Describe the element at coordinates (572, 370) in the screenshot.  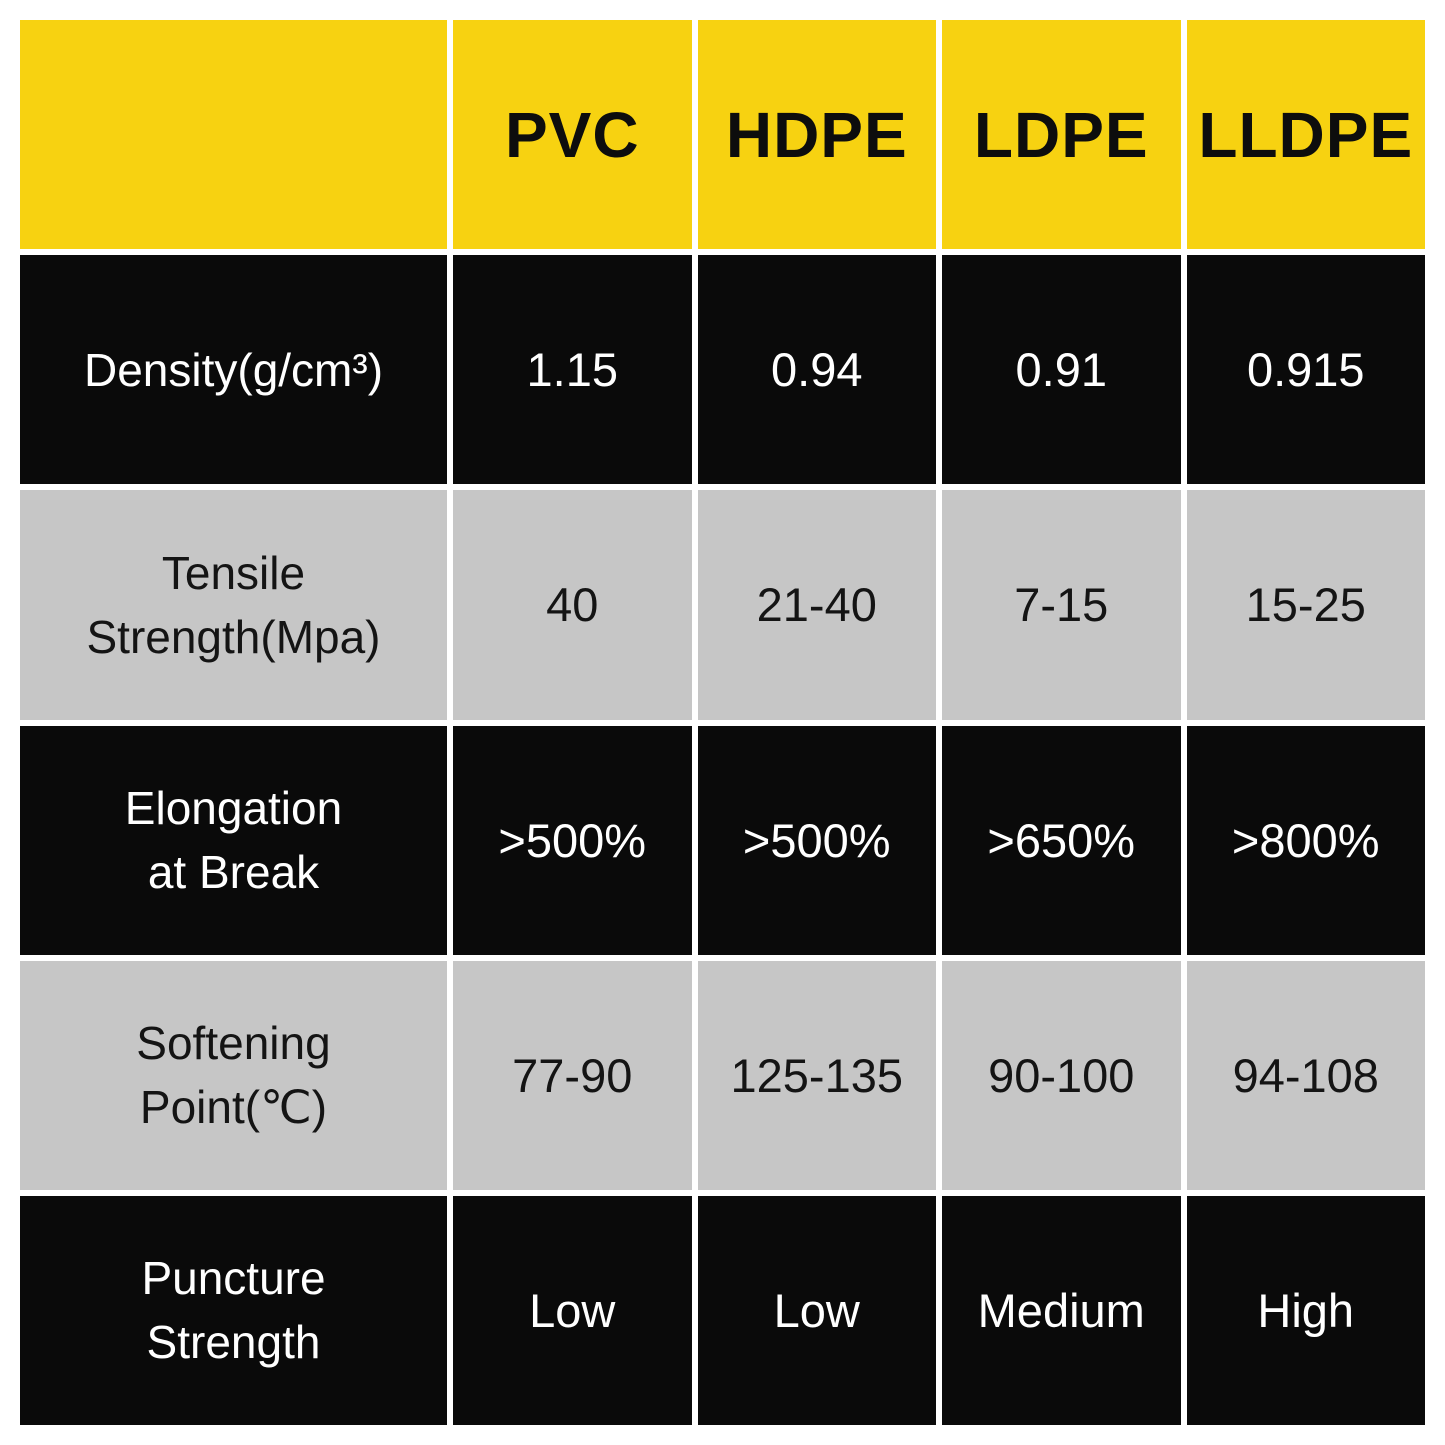
I see `cell-density-pvc: 1.15` at that location.